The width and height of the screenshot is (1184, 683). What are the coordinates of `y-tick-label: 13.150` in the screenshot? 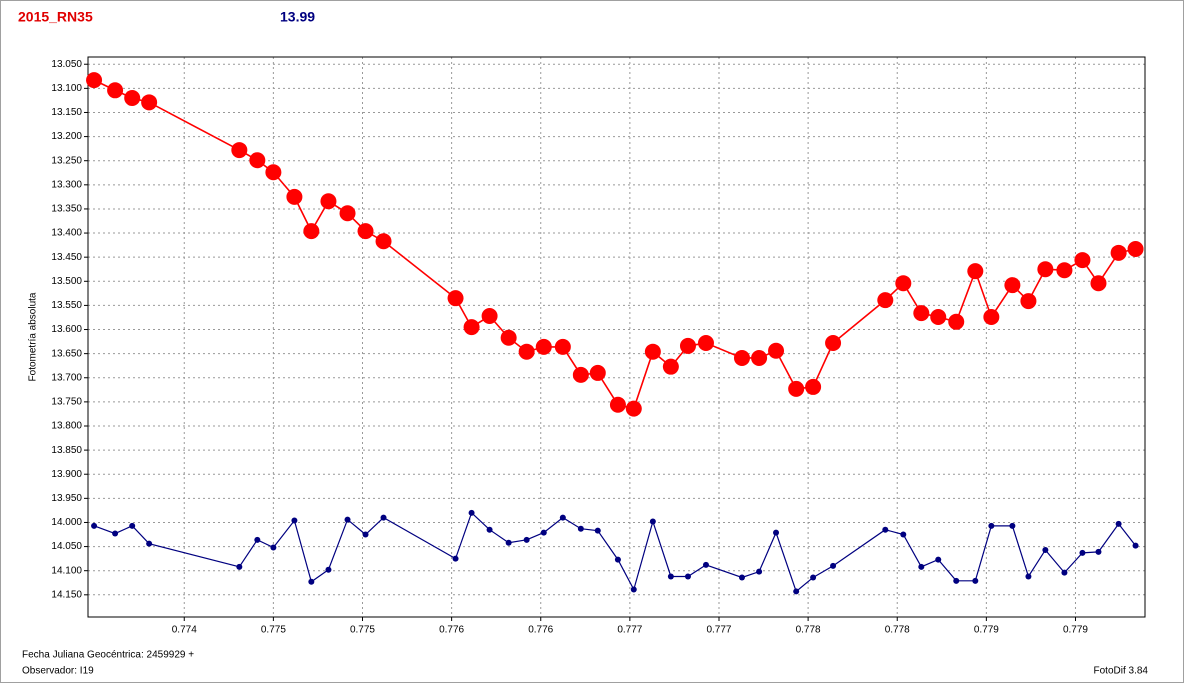 It's located at (66, 112).